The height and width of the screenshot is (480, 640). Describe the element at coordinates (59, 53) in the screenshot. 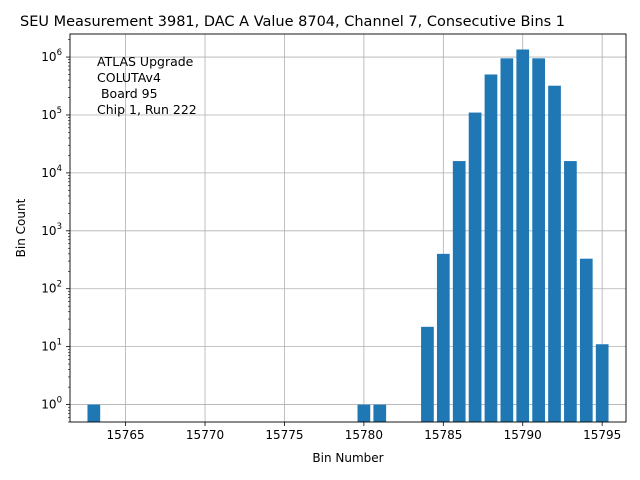

I see `y-tick-exponent: 6` at that location.